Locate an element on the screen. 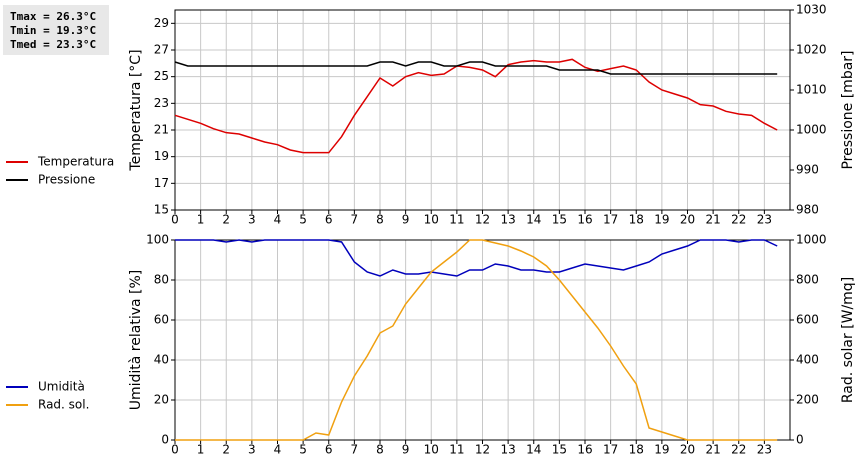 This screenshot has width=860, height=460. y-tick-label: 29 is located at coordinates (161, 23).